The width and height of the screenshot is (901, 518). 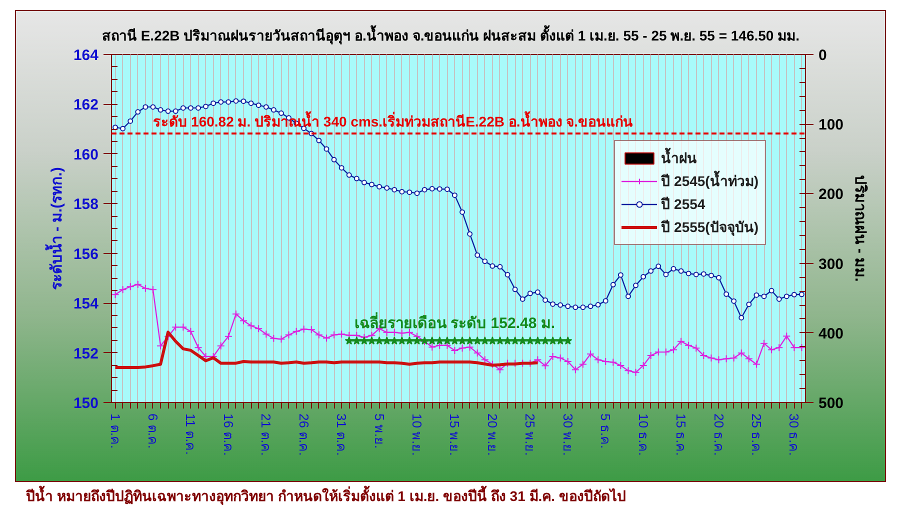 What do you see at coordinates (643, 435) in the screenshot?
I see `x-tick-label: 10 ธ.ค.` at bounding box center [643, 435].